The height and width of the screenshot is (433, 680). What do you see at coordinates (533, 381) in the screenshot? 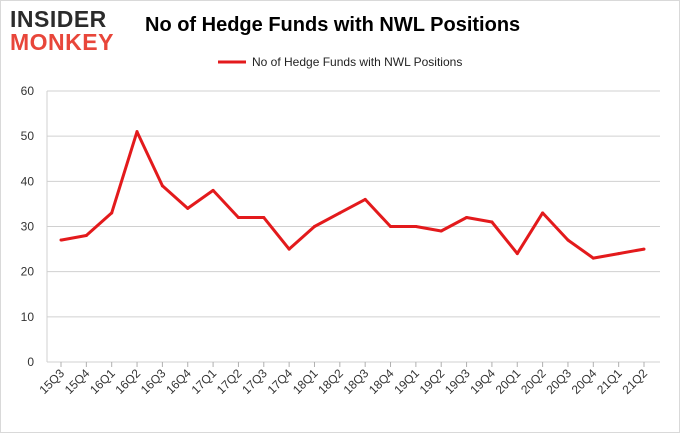
I see `x-tick-label: 20Q2` at bounding box center [533, 381].